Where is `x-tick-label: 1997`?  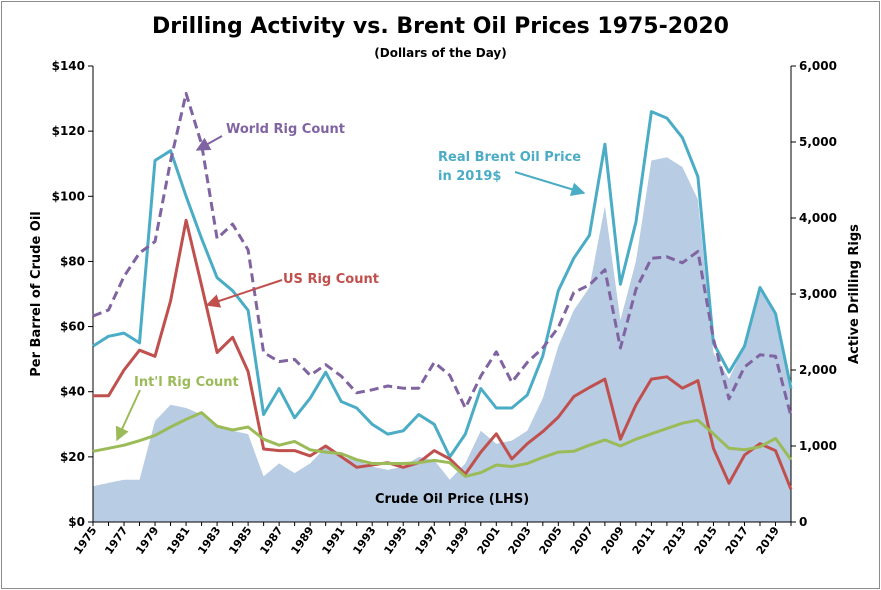
x-tick-label: 1997 is located at coordinates (426, 540).